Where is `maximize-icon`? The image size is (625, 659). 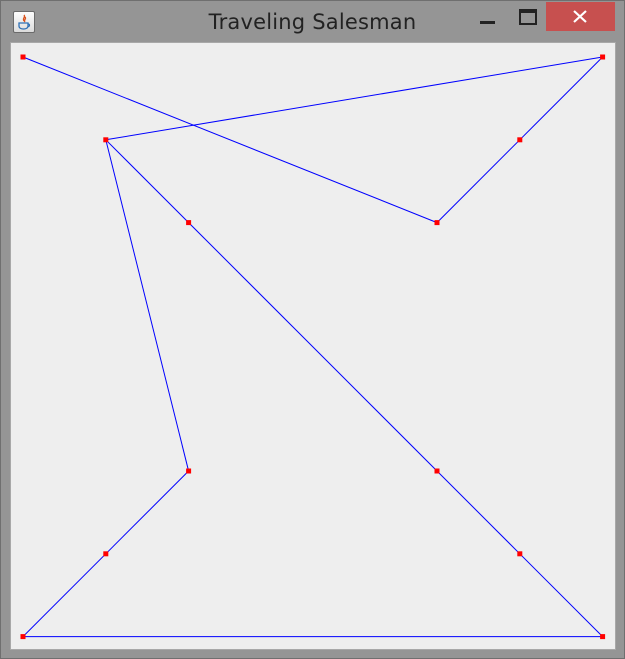 maximize-icon is located at coordinates (528, 17).